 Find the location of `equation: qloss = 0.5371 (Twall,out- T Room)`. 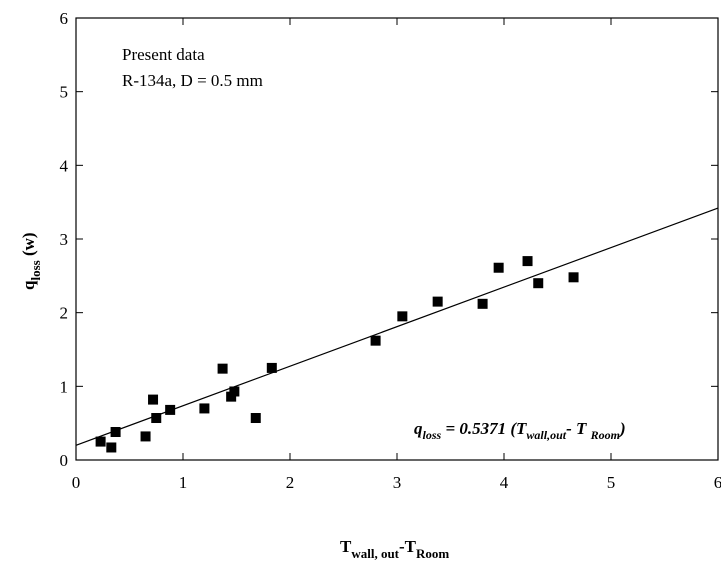

equation: qloss = 0.5371 (Twall,out- T Room) is located at coordinates (520, 430).